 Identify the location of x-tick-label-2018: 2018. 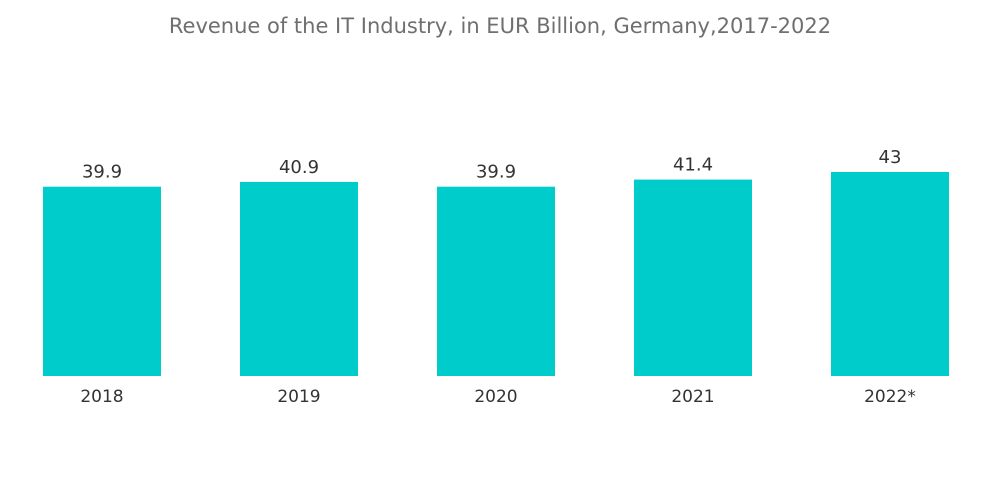
(101, 397).